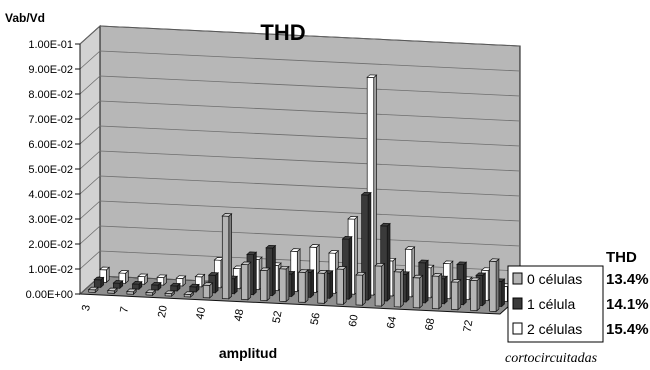  Describe the element at coordinates (322, 287) in the screenshot. I see `bar-0-células-56` at that location.